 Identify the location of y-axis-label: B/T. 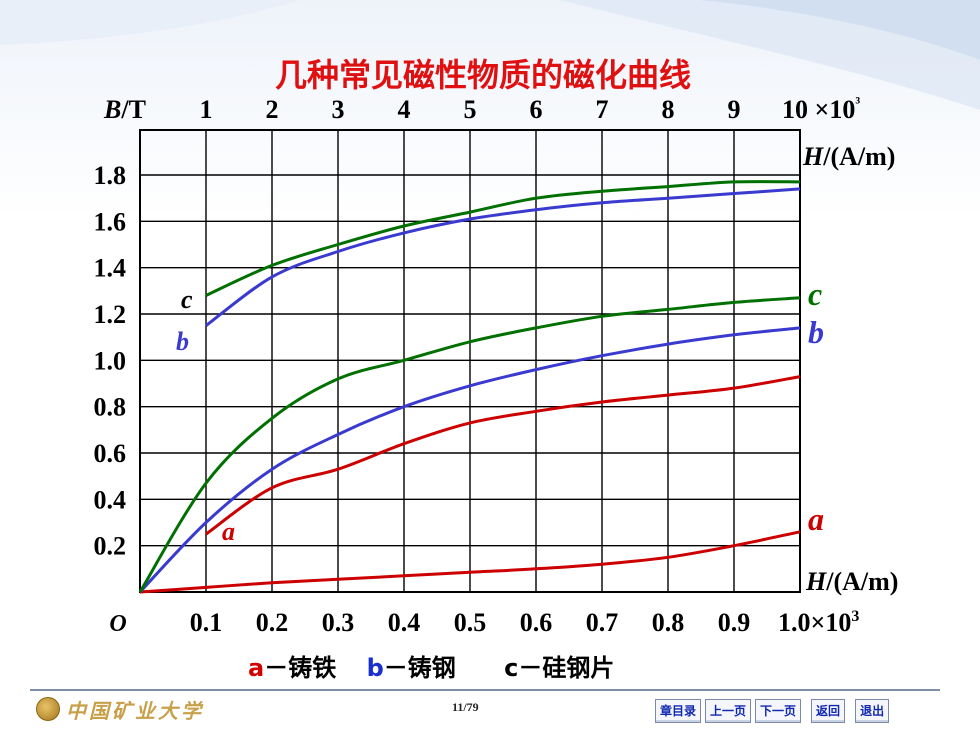
(124, 109).